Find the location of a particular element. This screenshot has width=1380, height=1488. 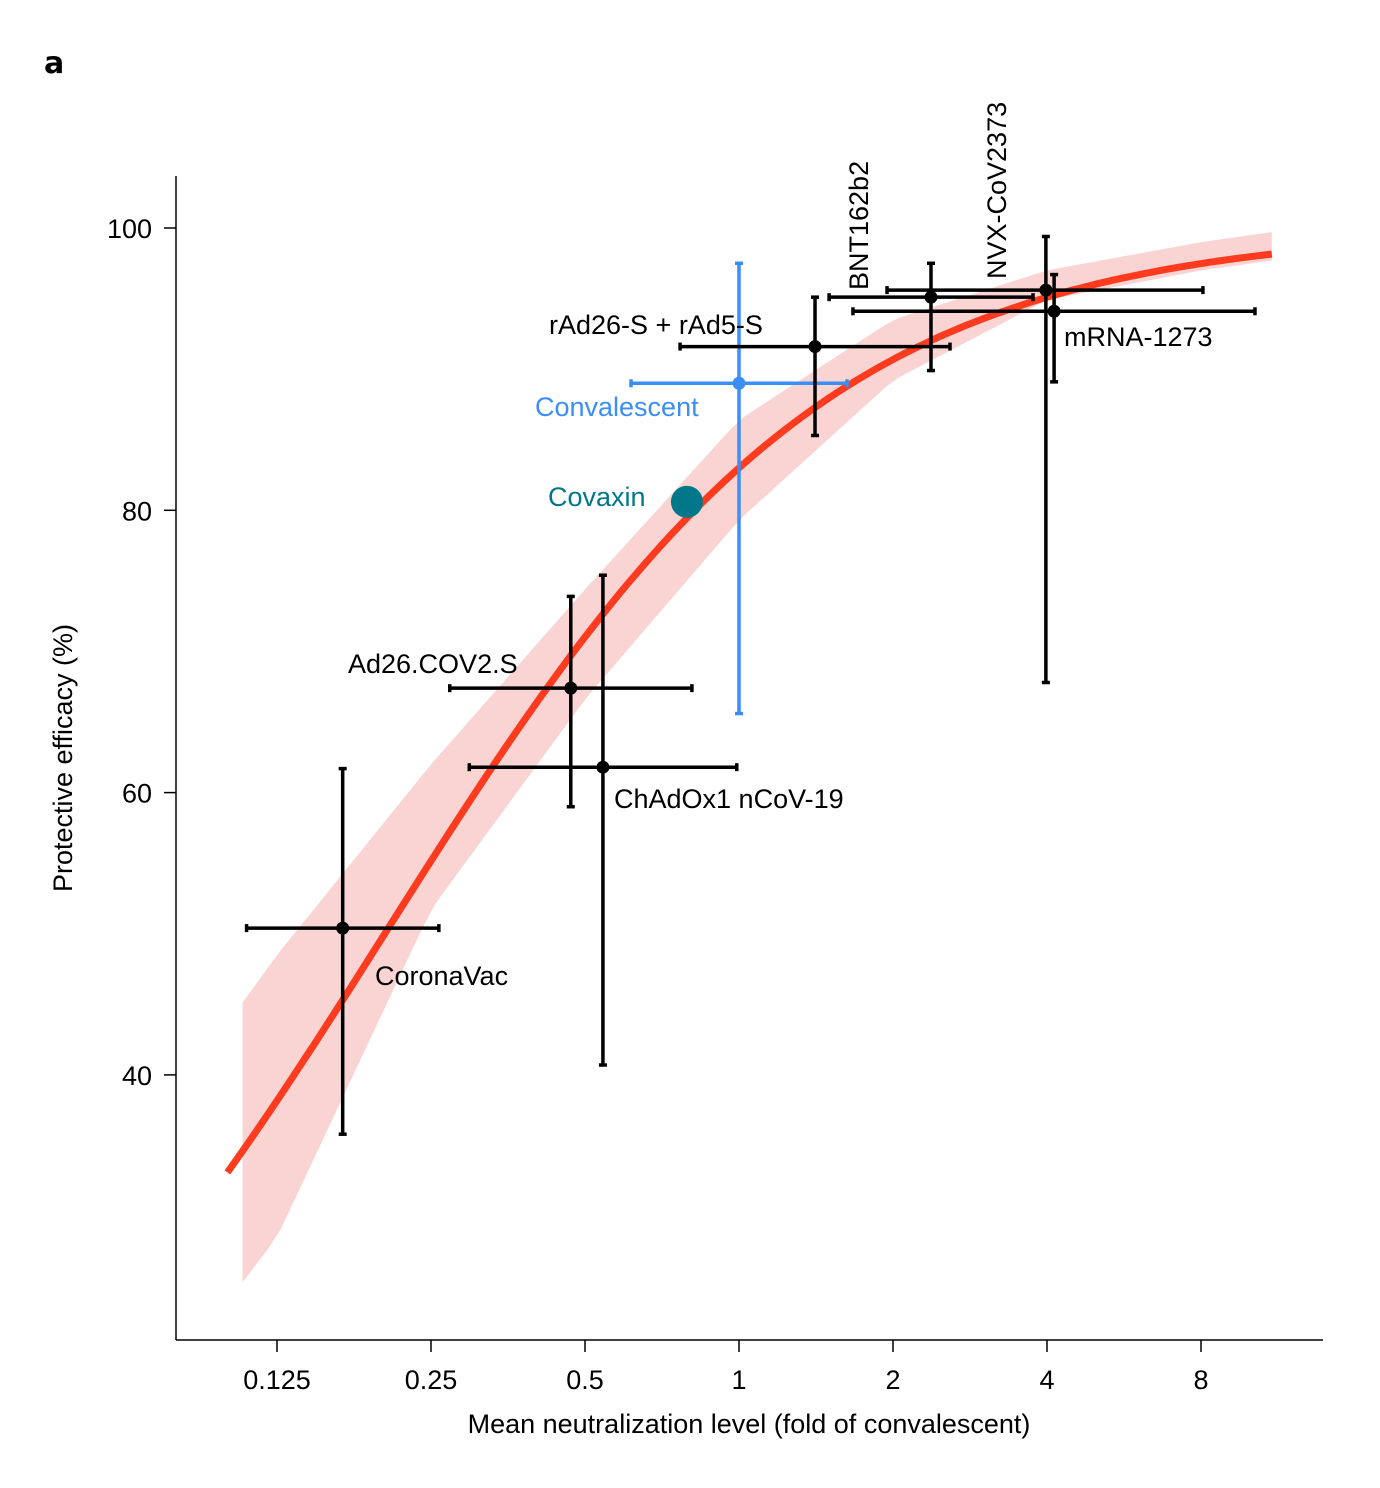

point-label: rAd26-S + rAd5-S is located at coordinates (656, 325).